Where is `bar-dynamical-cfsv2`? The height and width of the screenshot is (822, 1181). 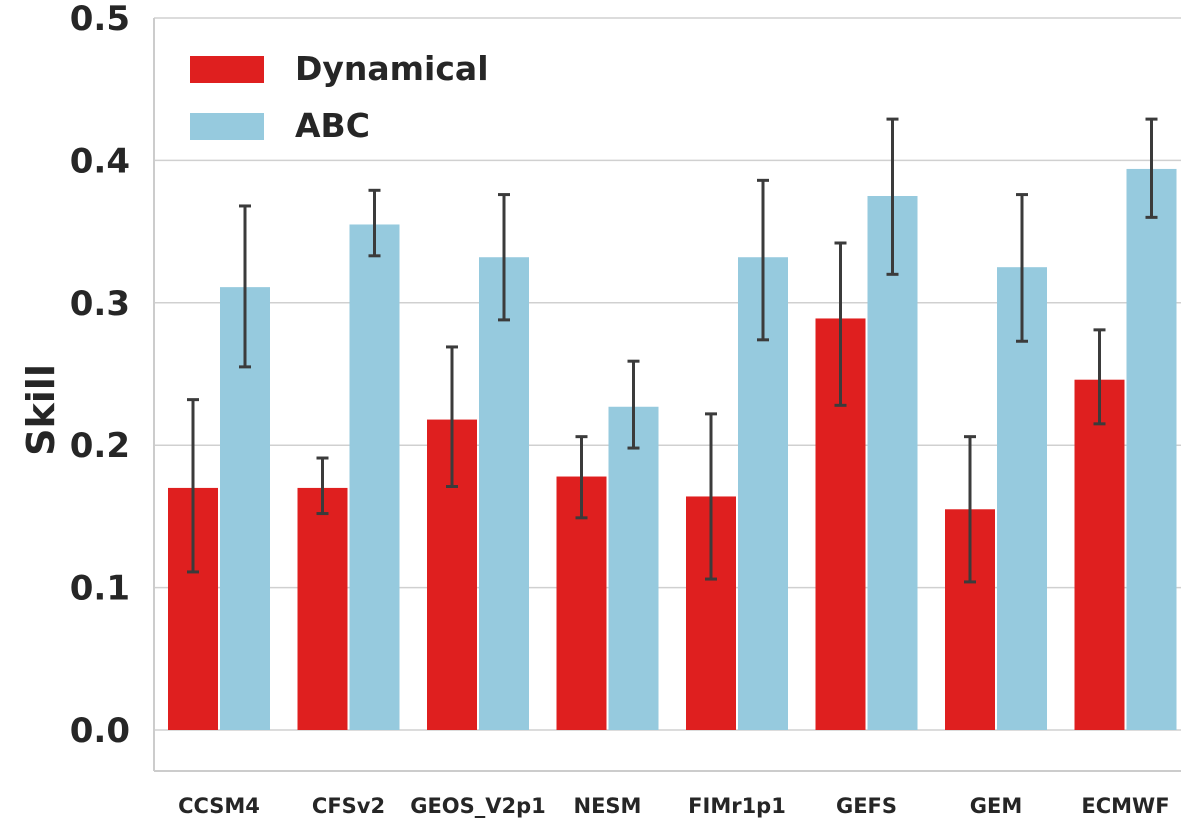
bar-dynamical-cfsv2 is located at coordinates (322, 608).